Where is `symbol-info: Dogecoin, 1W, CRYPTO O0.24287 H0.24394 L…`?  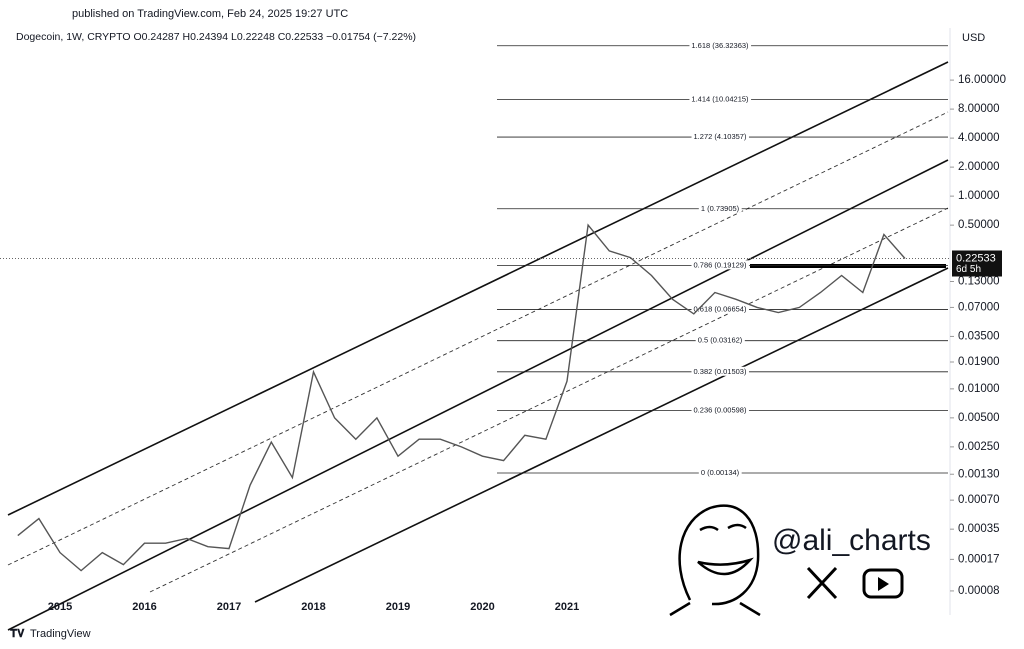 symbol-info: Dogecoin, 1W, CRYPTO O0.24287 H0.24394 L… is located at coordinates (216, 37).